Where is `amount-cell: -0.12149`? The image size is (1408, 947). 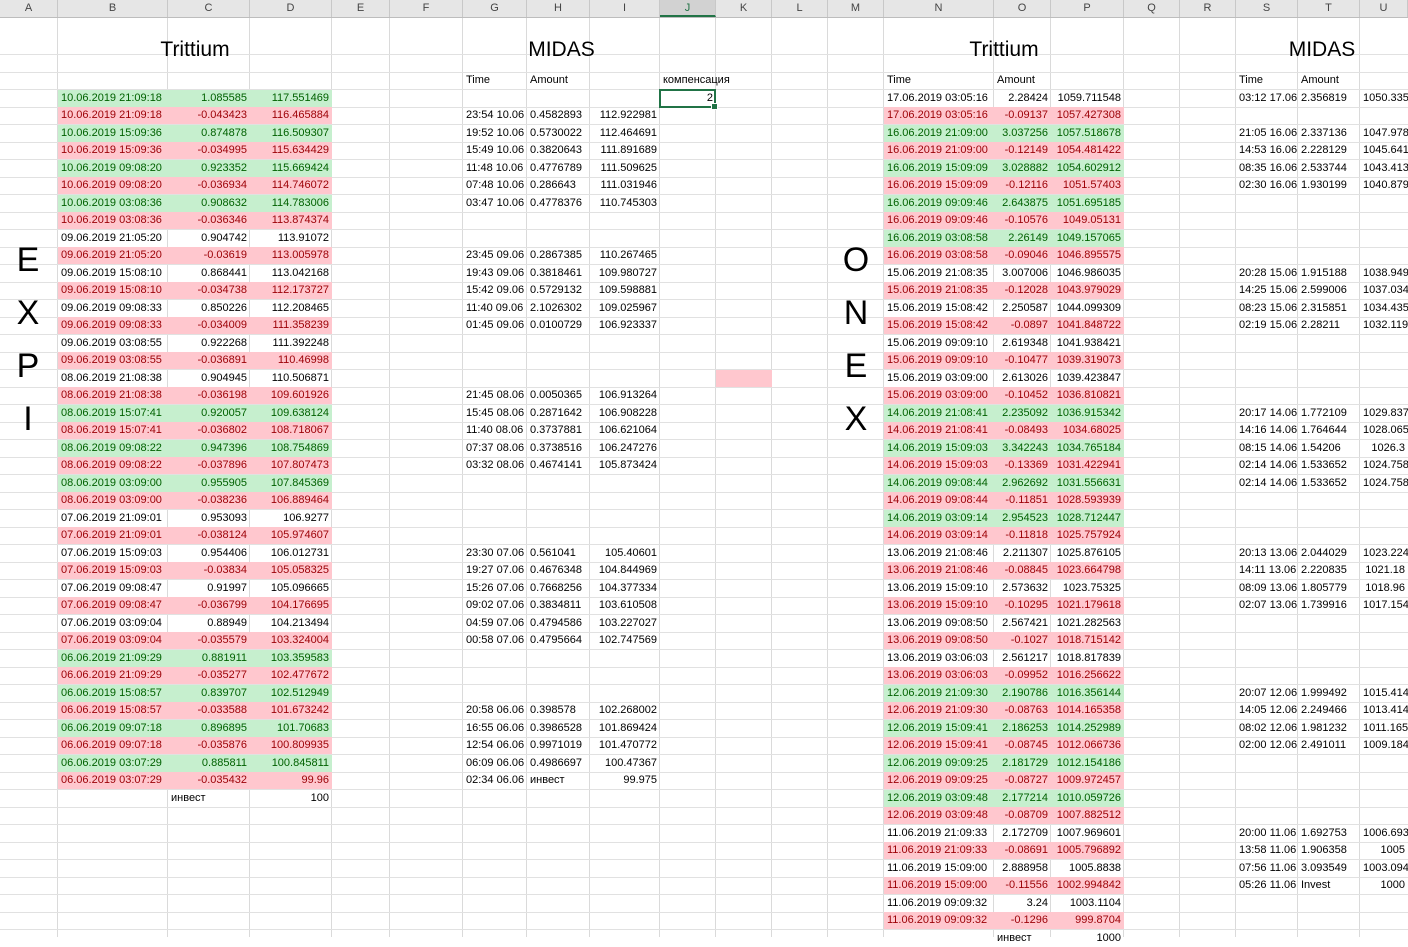 amount-cell: -0.12149 is located at coordinates (1022, 150).